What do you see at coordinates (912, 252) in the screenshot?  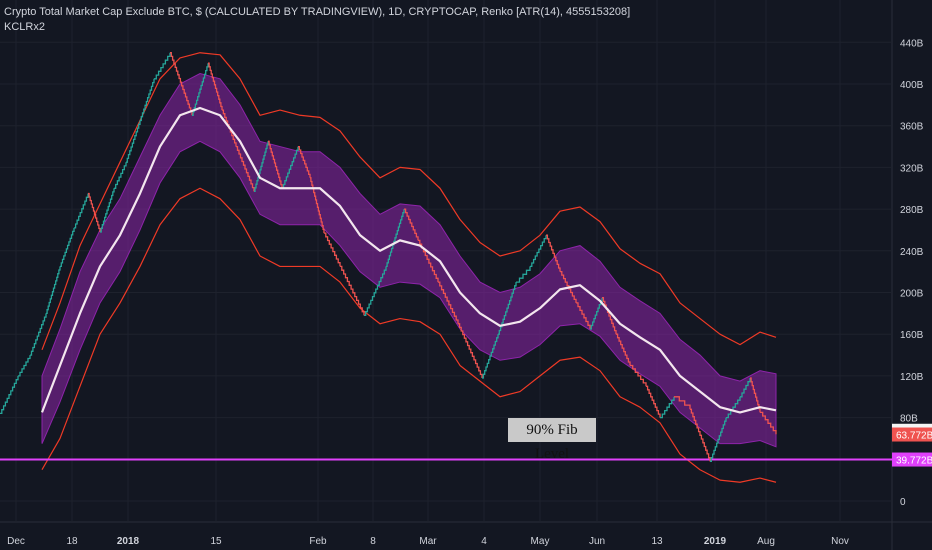 I see `y-tick-label: 240B` at bounding box center [912, 252].